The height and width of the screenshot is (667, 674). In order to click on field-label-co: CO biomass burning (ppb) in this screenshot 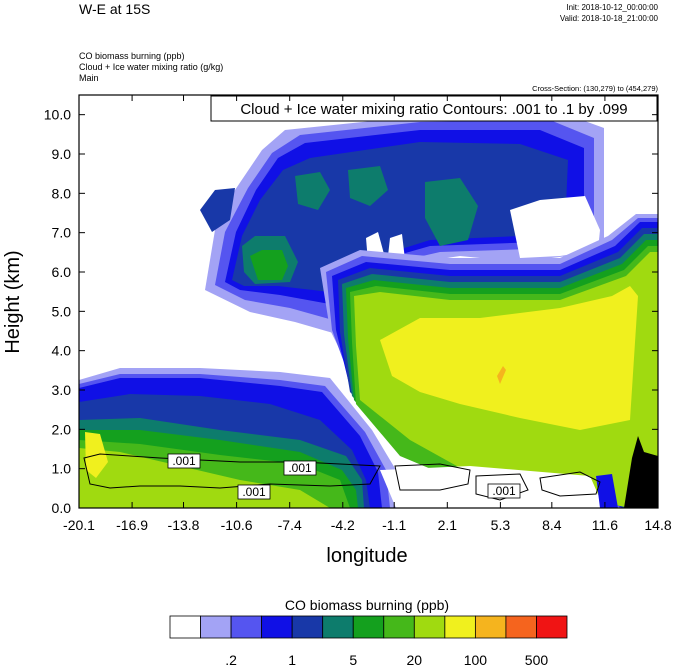, I will do `click(132, 56)`.